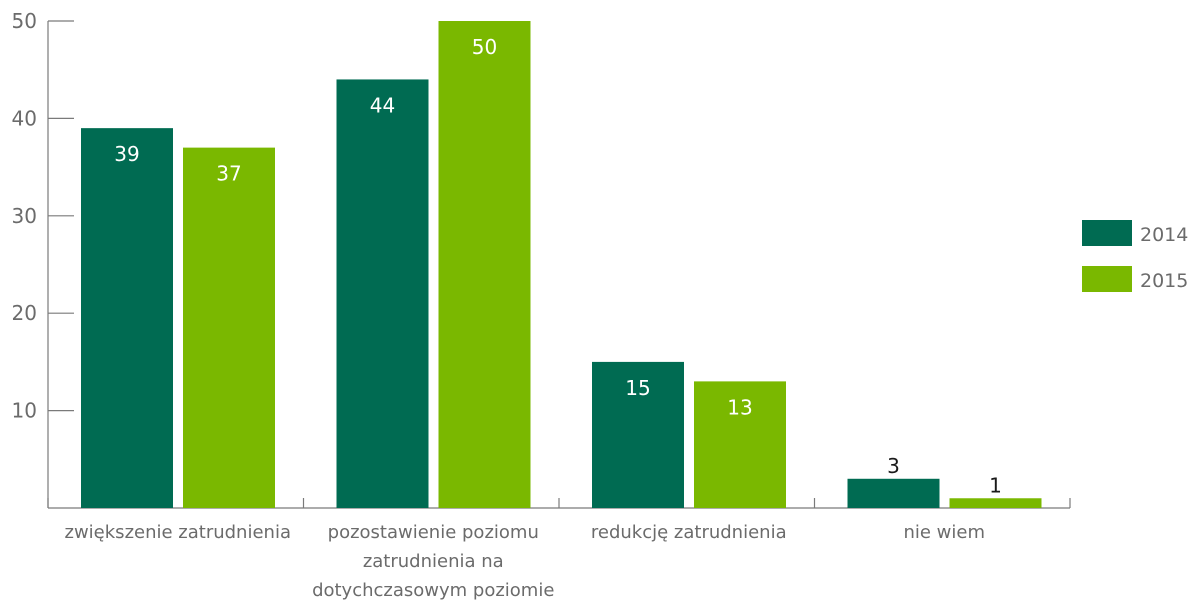 The height and width of the screenshot is (607, 1193). I want to click on legend-swatch-2014, so click(1107, 233).